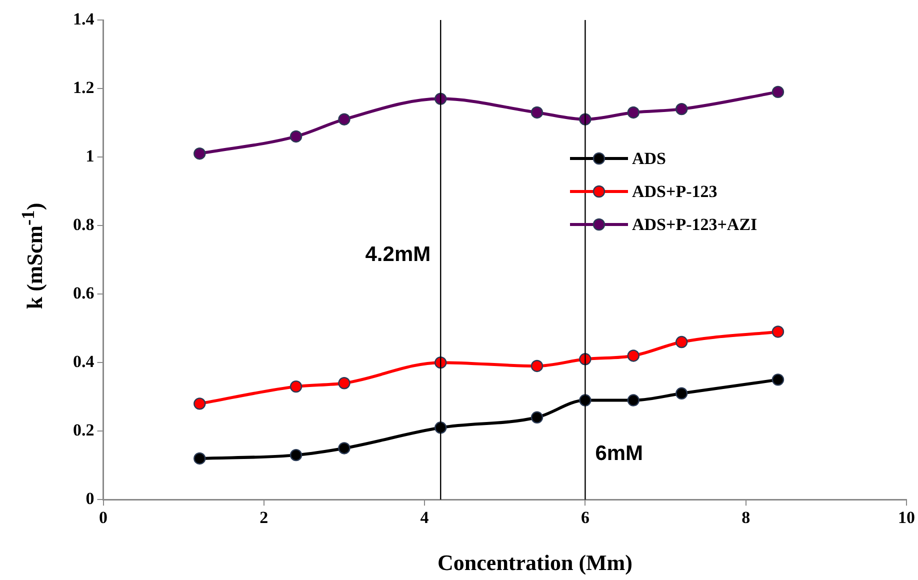  I want to click on y-tick-label: 0, so click(90, 498).